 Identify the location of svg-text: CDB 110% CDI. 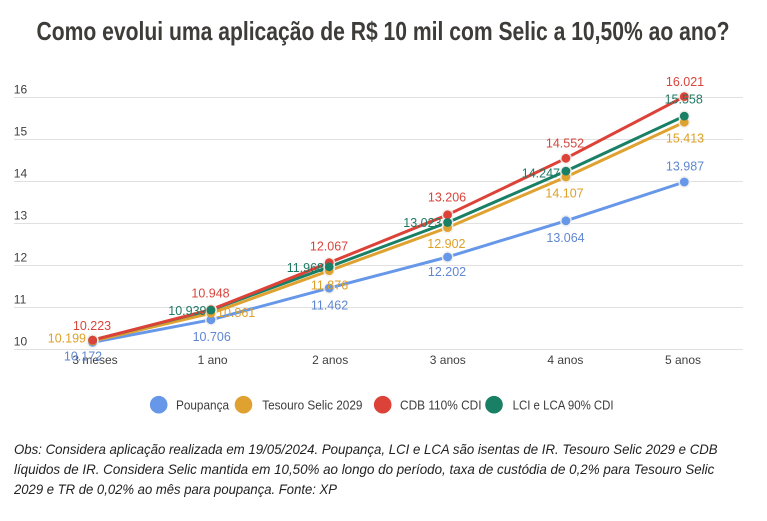
(441, 404).